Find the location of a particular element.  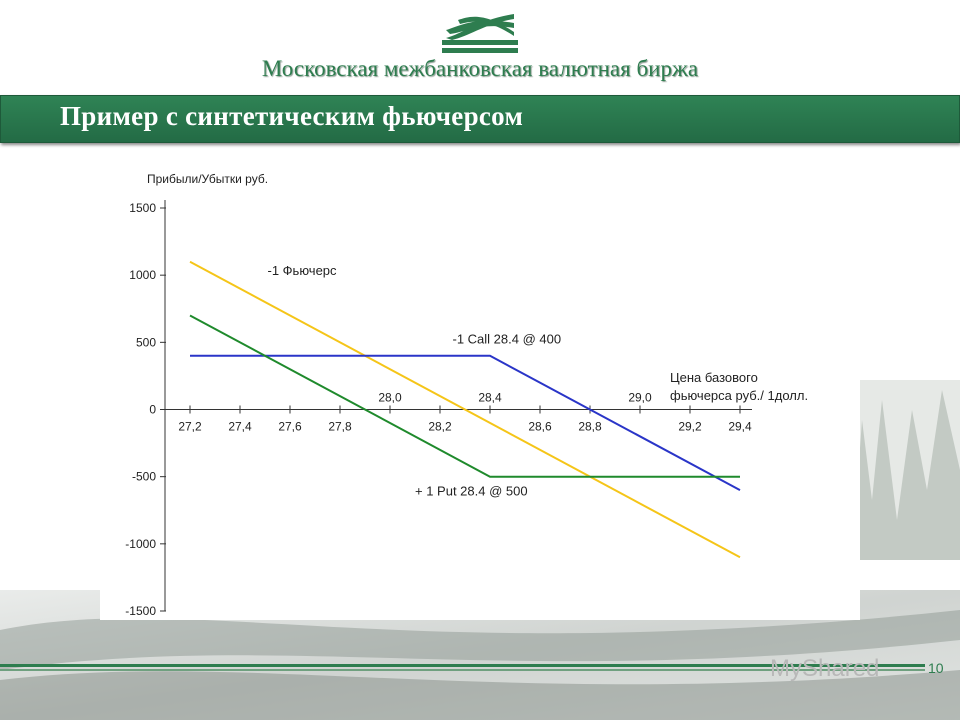

x-tick-label: 29,2 is located at coordinates (690, 427).